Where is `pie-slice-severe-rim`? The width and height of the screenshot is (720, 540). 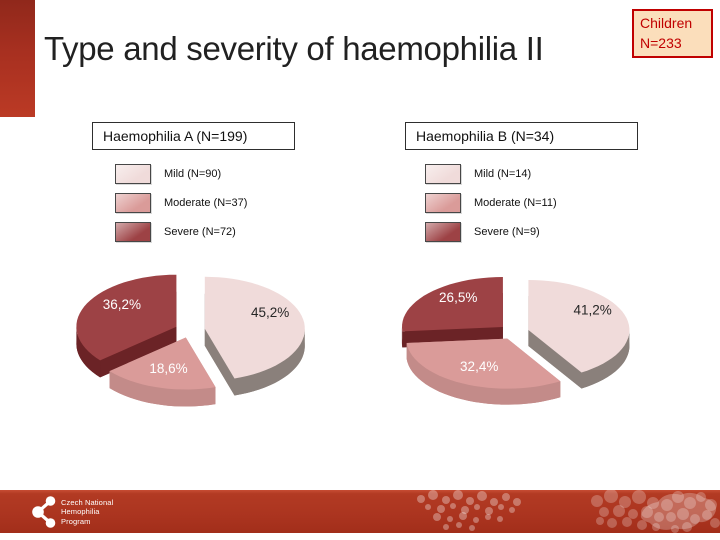
pie-slice-severe-rim is located at coordinates (88, 352).